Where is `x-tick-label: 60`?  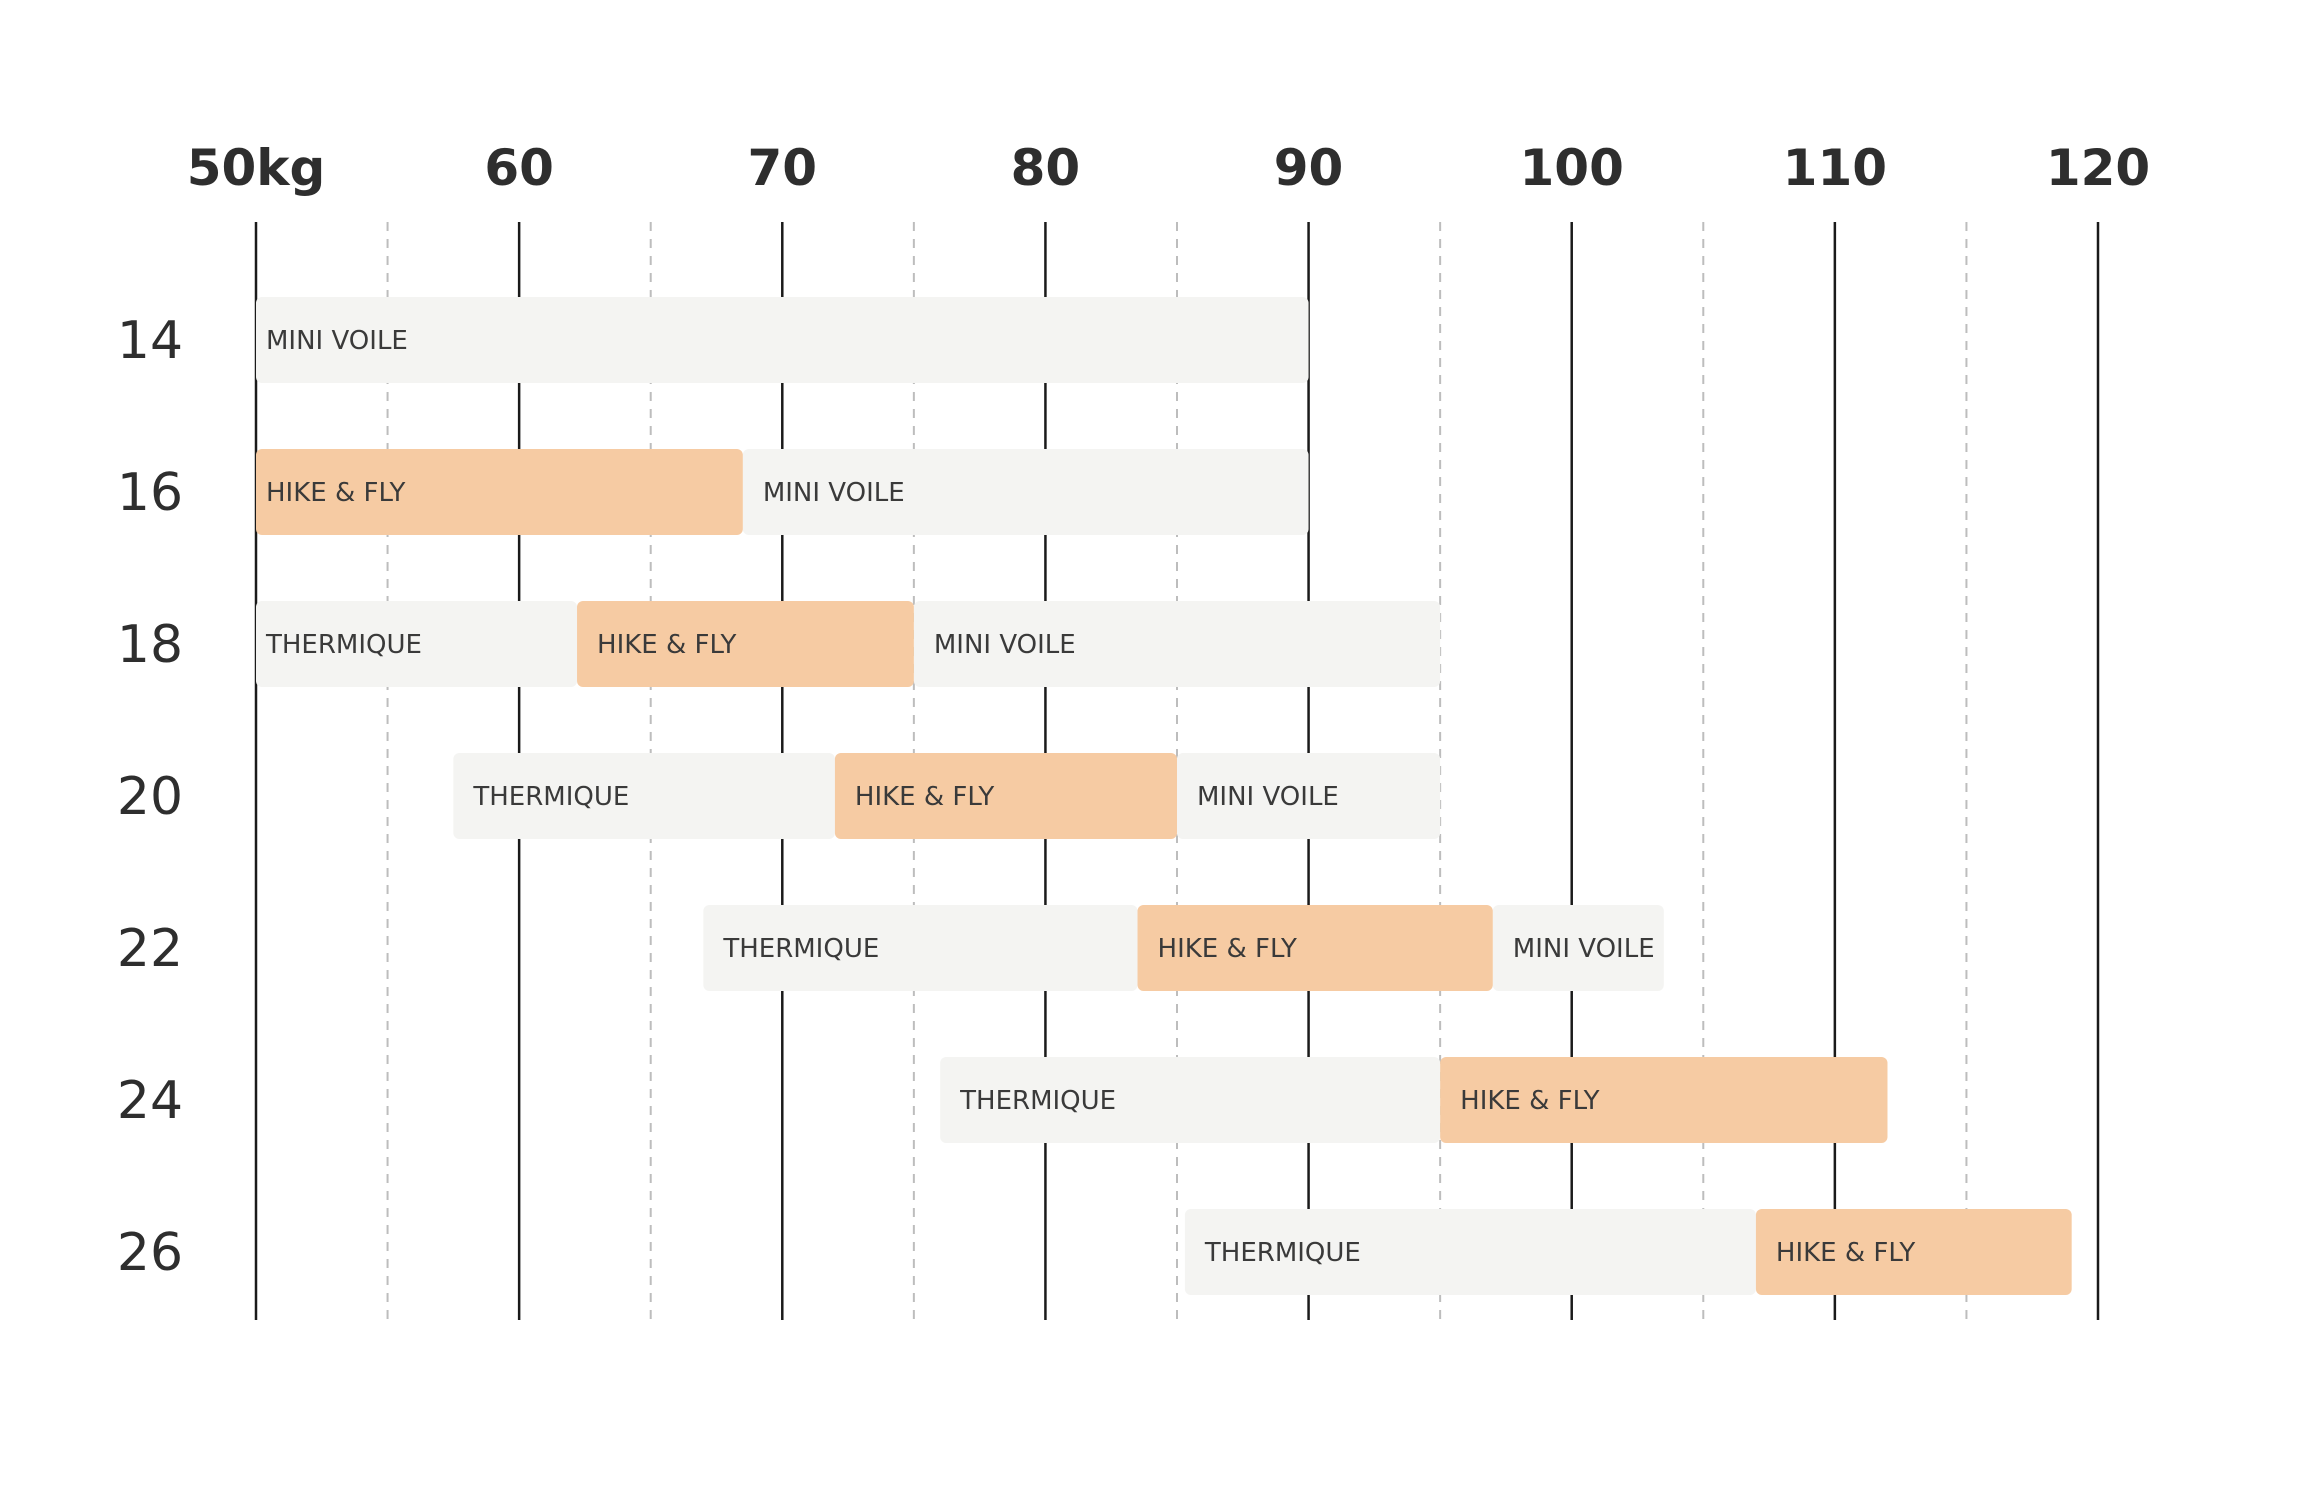 x-tick-label: 60 is located at coordinates (519, 168).